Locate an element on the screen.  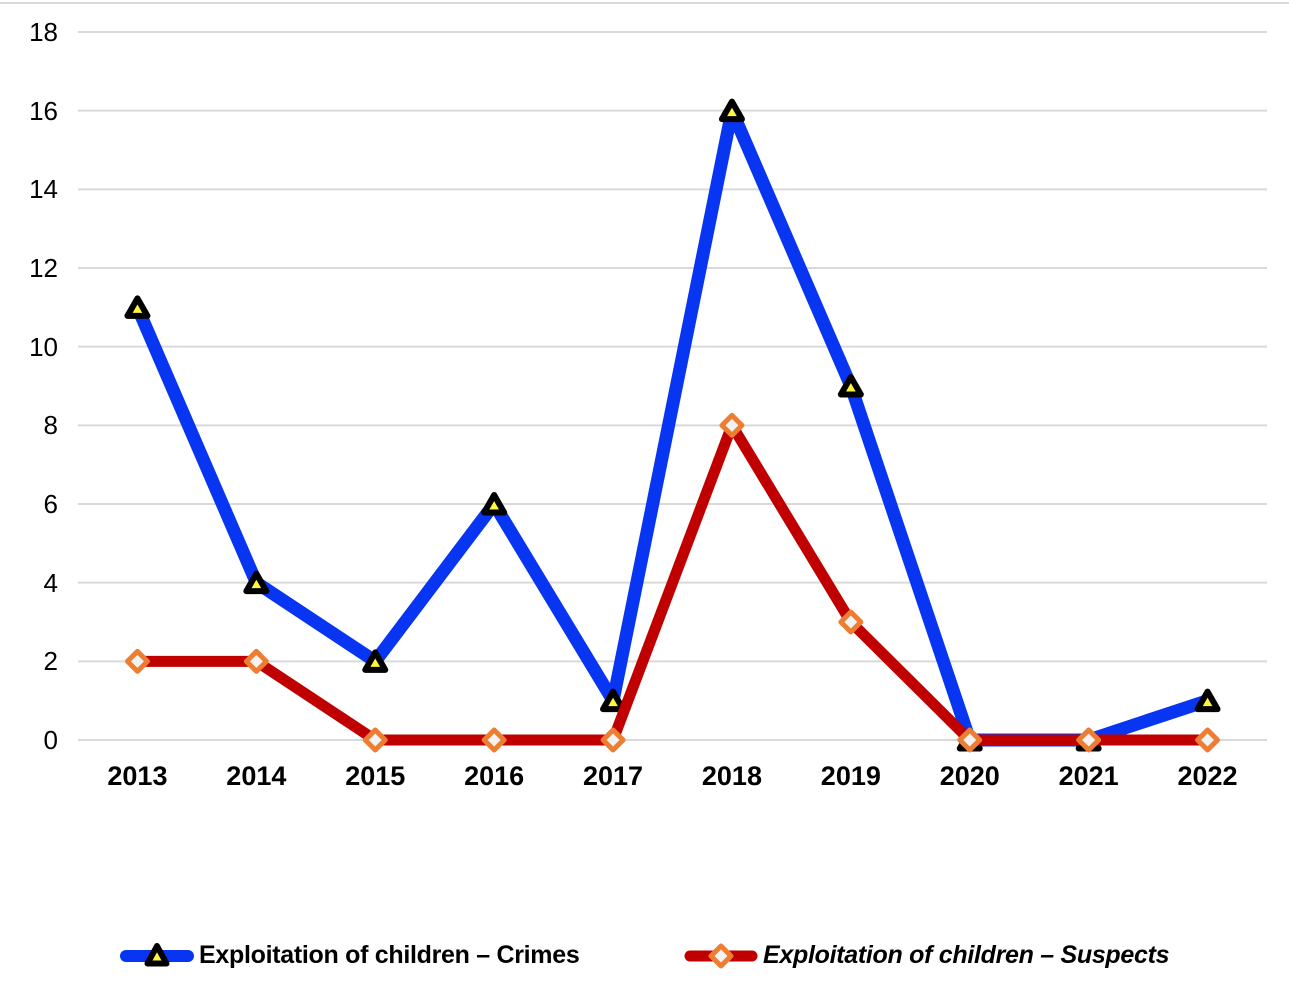
x-axis-tick-label: 2022 is located at coordinates (1207, 776).